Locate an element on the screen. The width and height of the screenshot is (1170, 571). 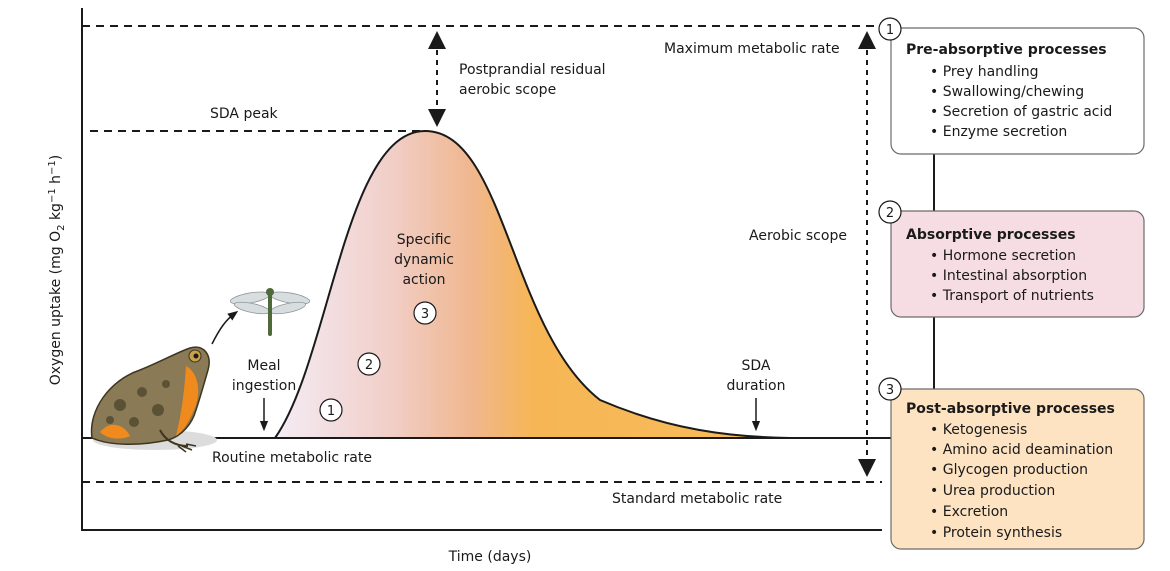
sda-duration-label-1: SDA is located at coordinates (756, 366).